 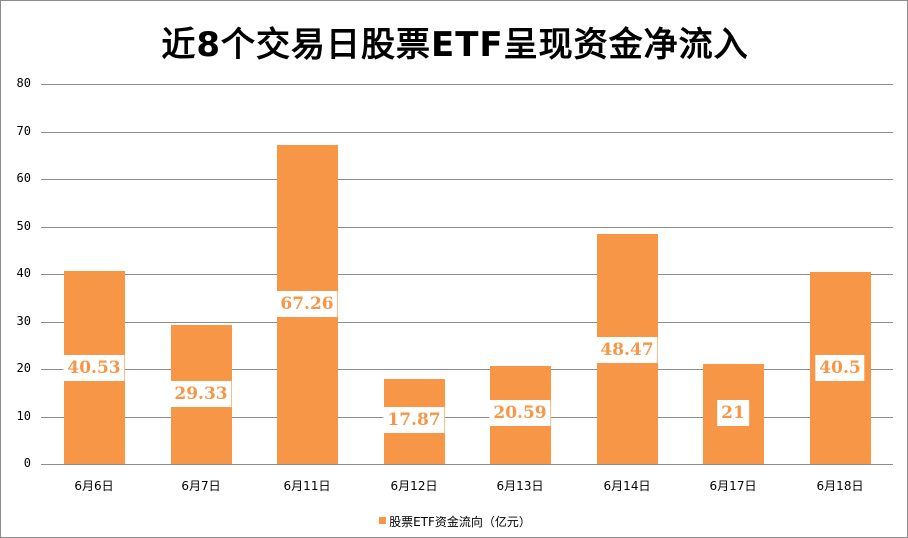 What do you see at coordinates (201, 394) in the screenshot?
I see `data-label: 29.33` at bounding box center [201, 394].